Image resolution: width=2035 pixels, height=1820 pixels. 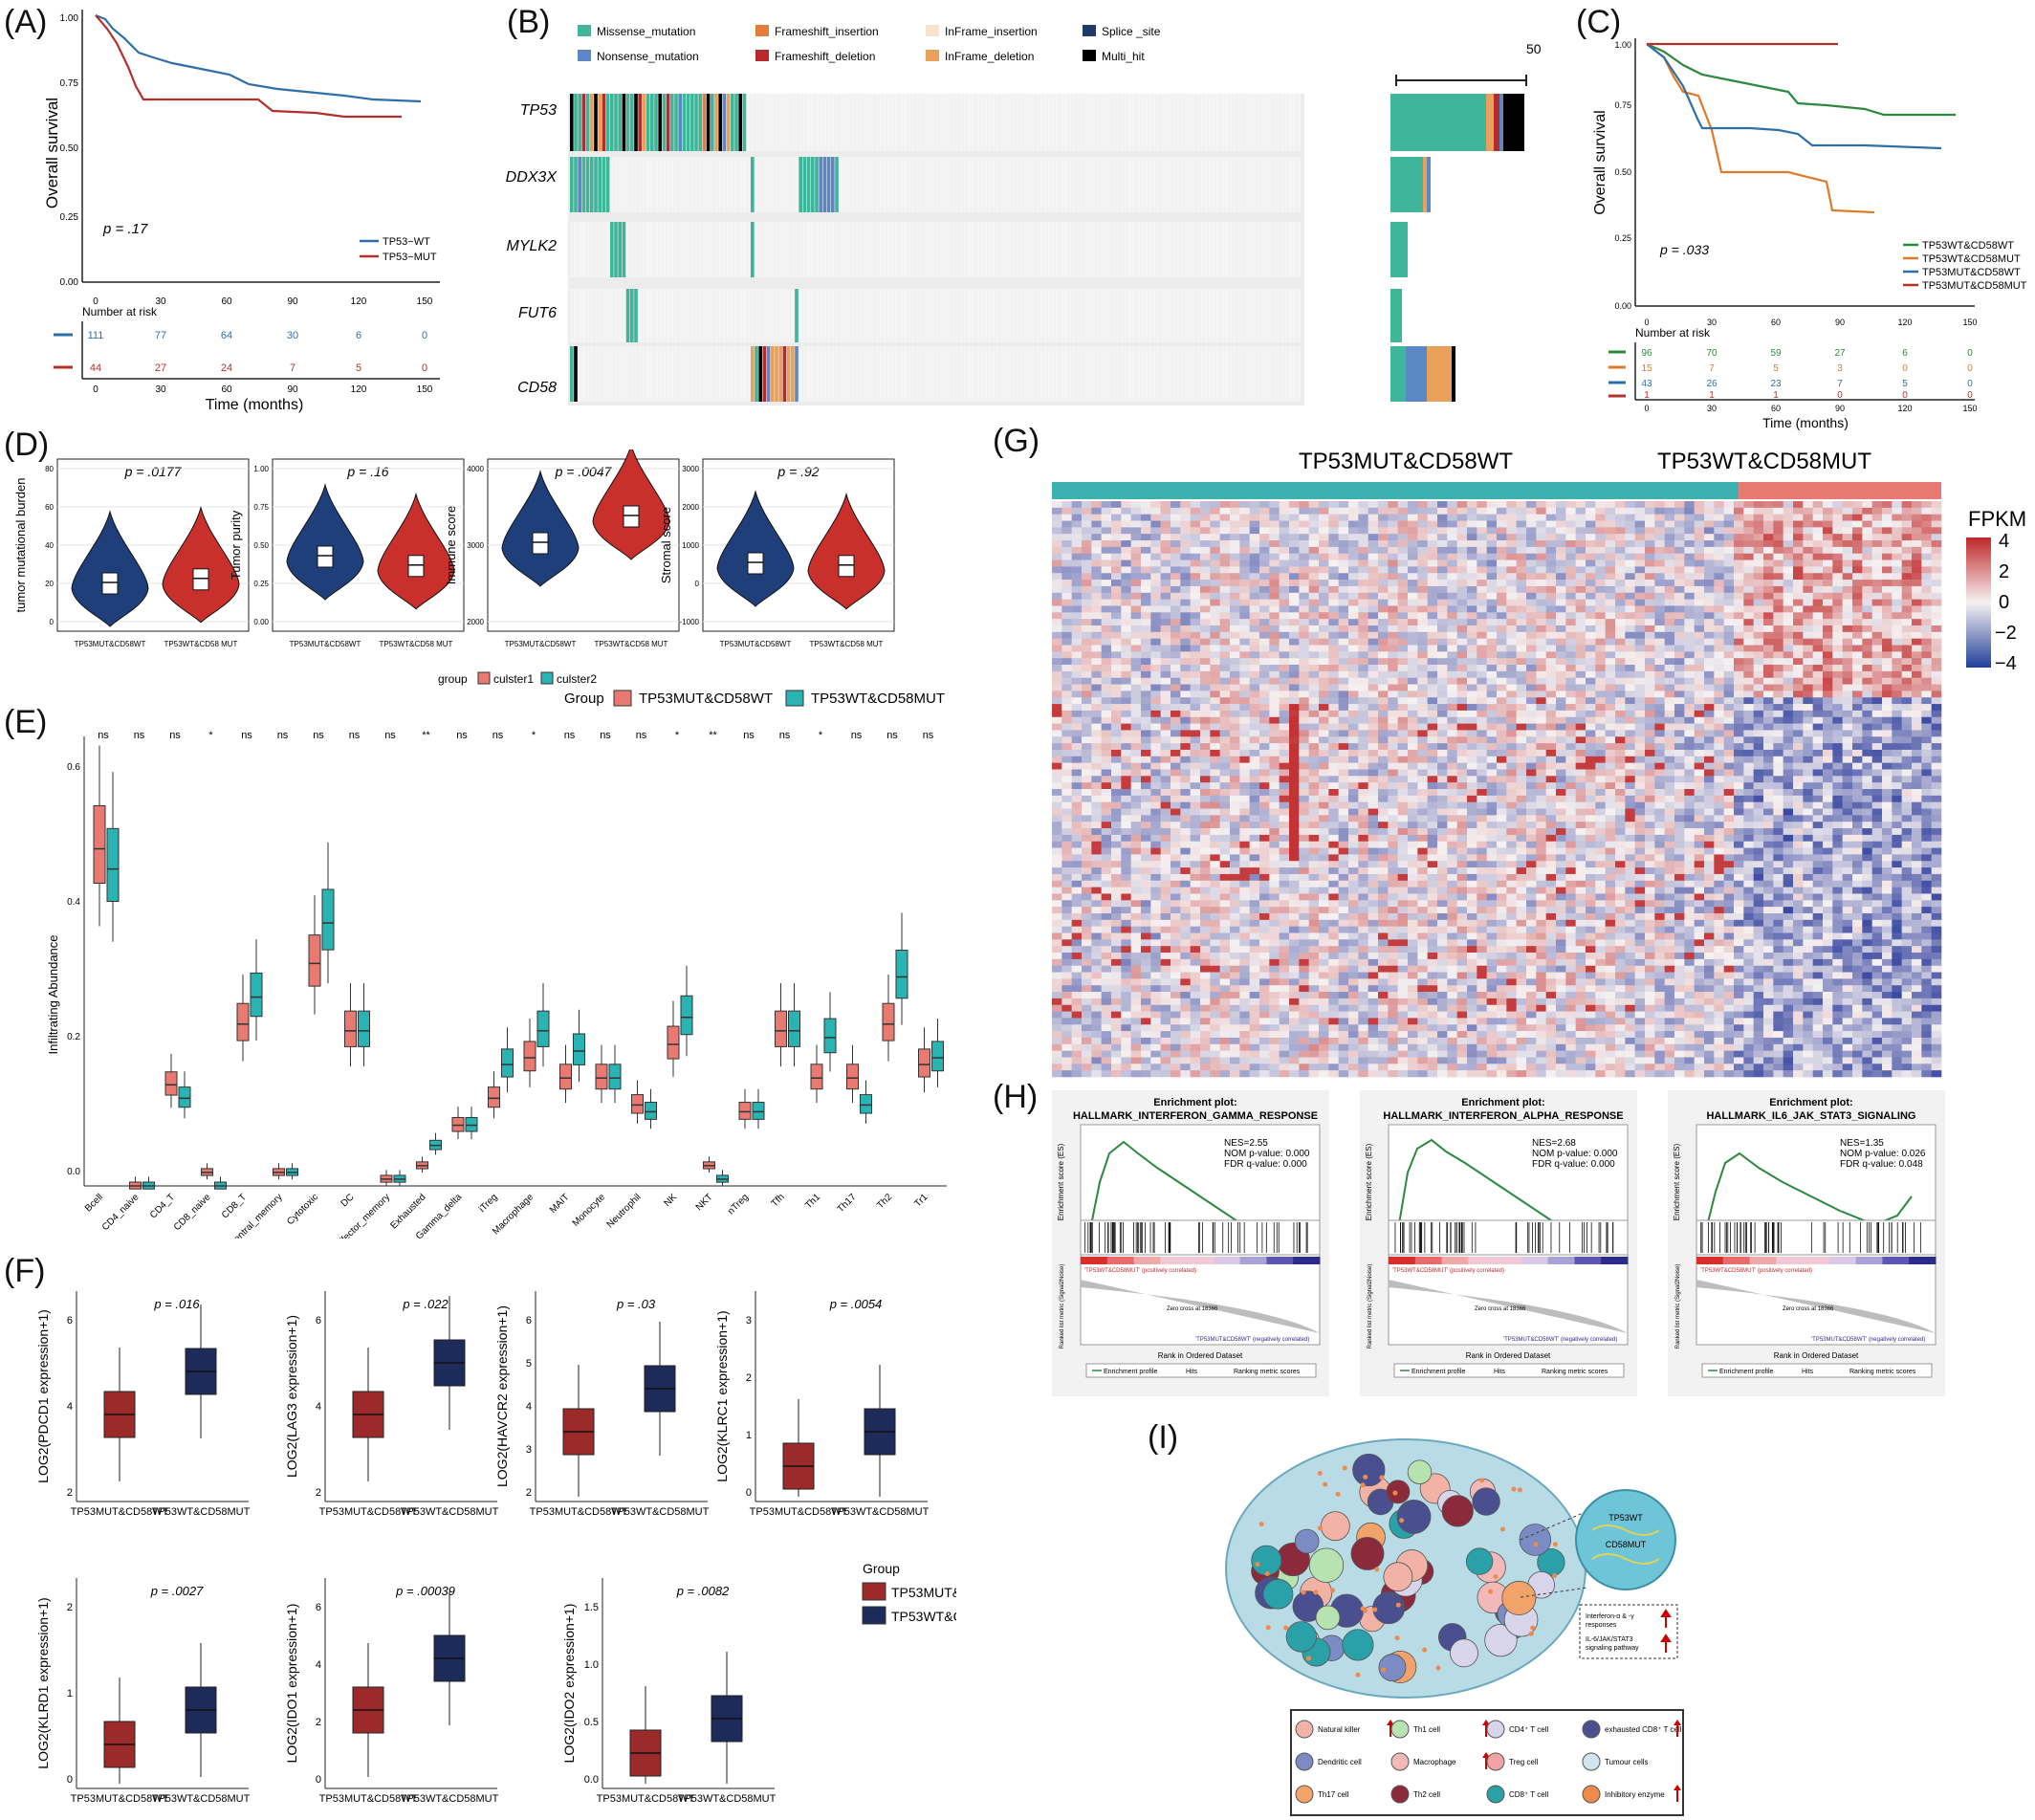 What do you see at coordinates (102, 972) in the screenshot?
I see `e-cell-group-Bcell: ns Bcell` at bounding box center [102, 972].